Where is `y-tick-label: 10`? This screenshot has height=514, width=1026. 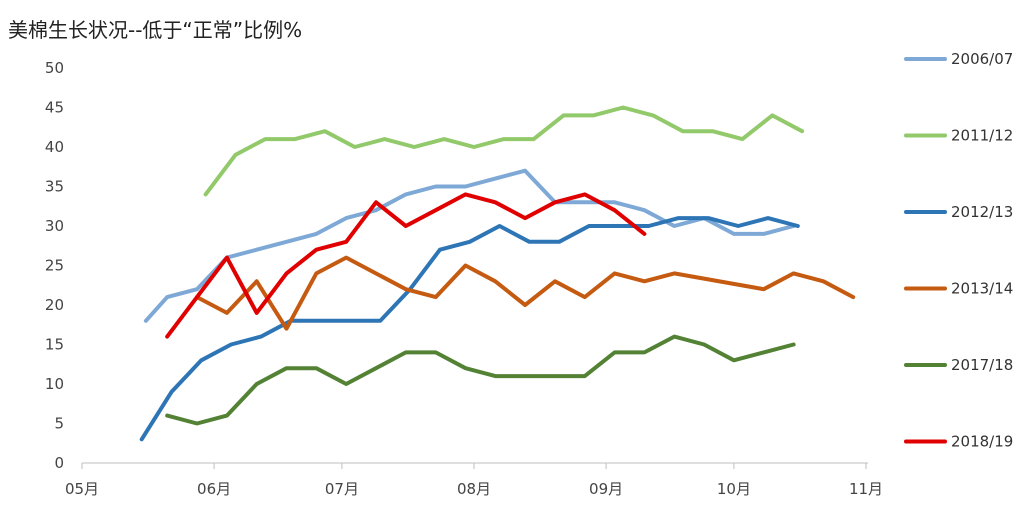 y-tick-label: 10 is located at coordinates (54, 384).